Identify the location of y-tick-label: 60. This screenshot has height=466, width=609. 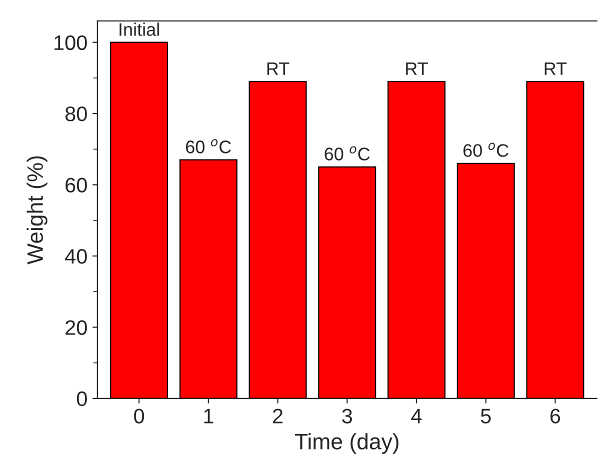
(76, 185).